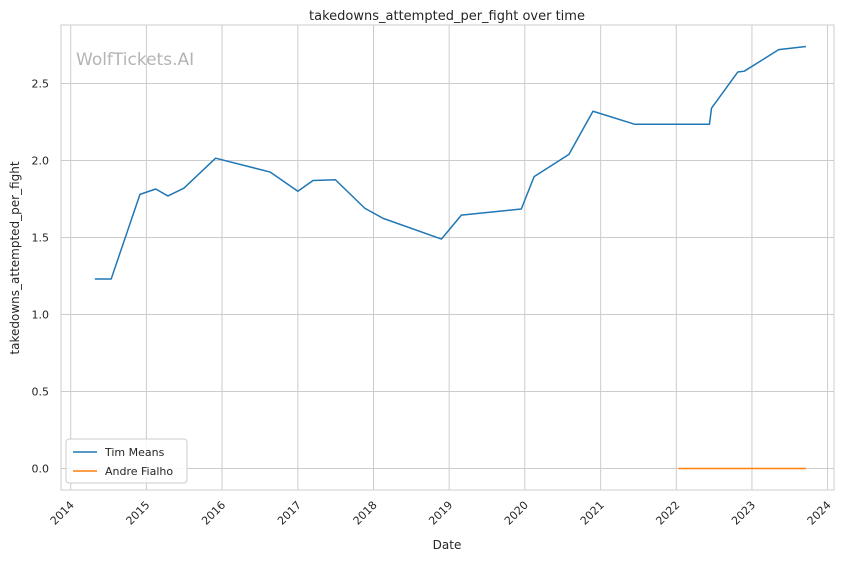 This screenshot has width=845, height=561. I want to click on legend: Tim Means Andre Fialho, so click(126, 461).